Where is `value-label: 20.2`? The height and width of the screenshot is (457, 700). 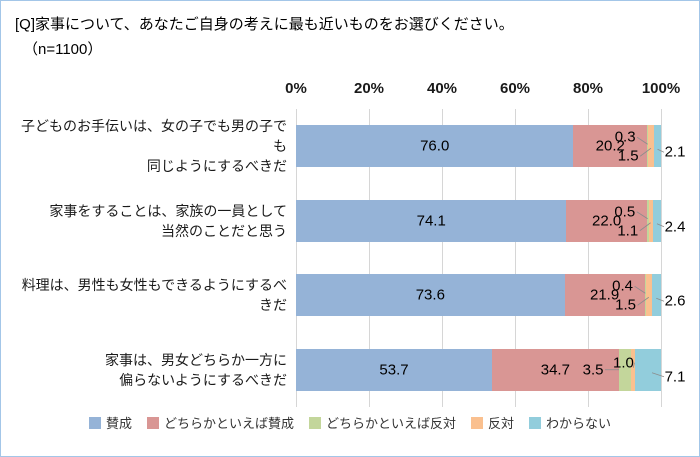
value-label: 20.2 is located at coordinates (610, 146).